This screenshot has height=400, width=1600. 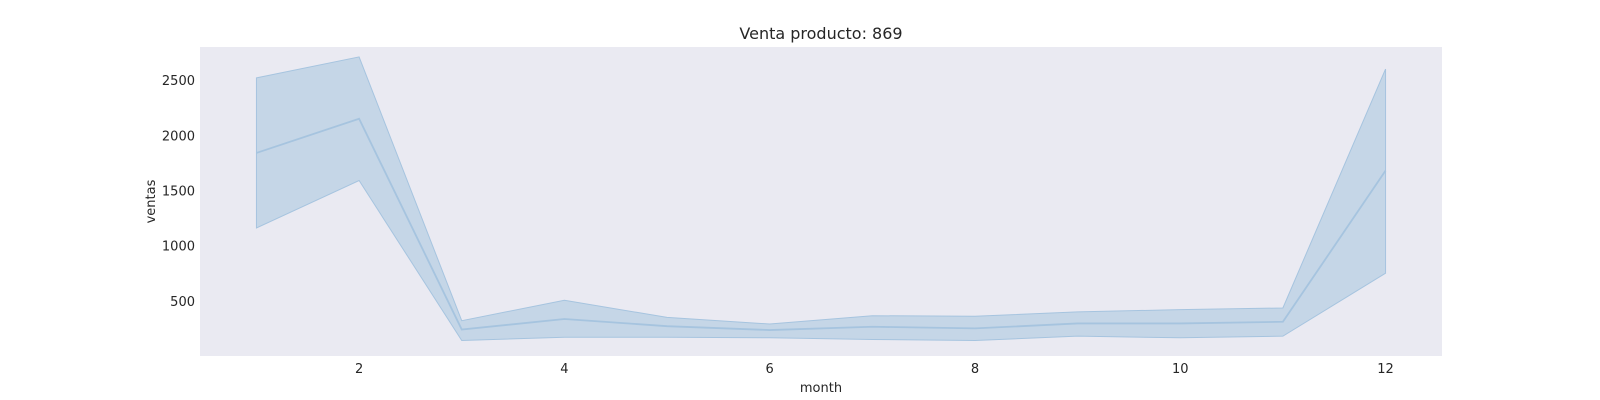 I want to click on y-tick-label: 500, so click(x=182, y=302).